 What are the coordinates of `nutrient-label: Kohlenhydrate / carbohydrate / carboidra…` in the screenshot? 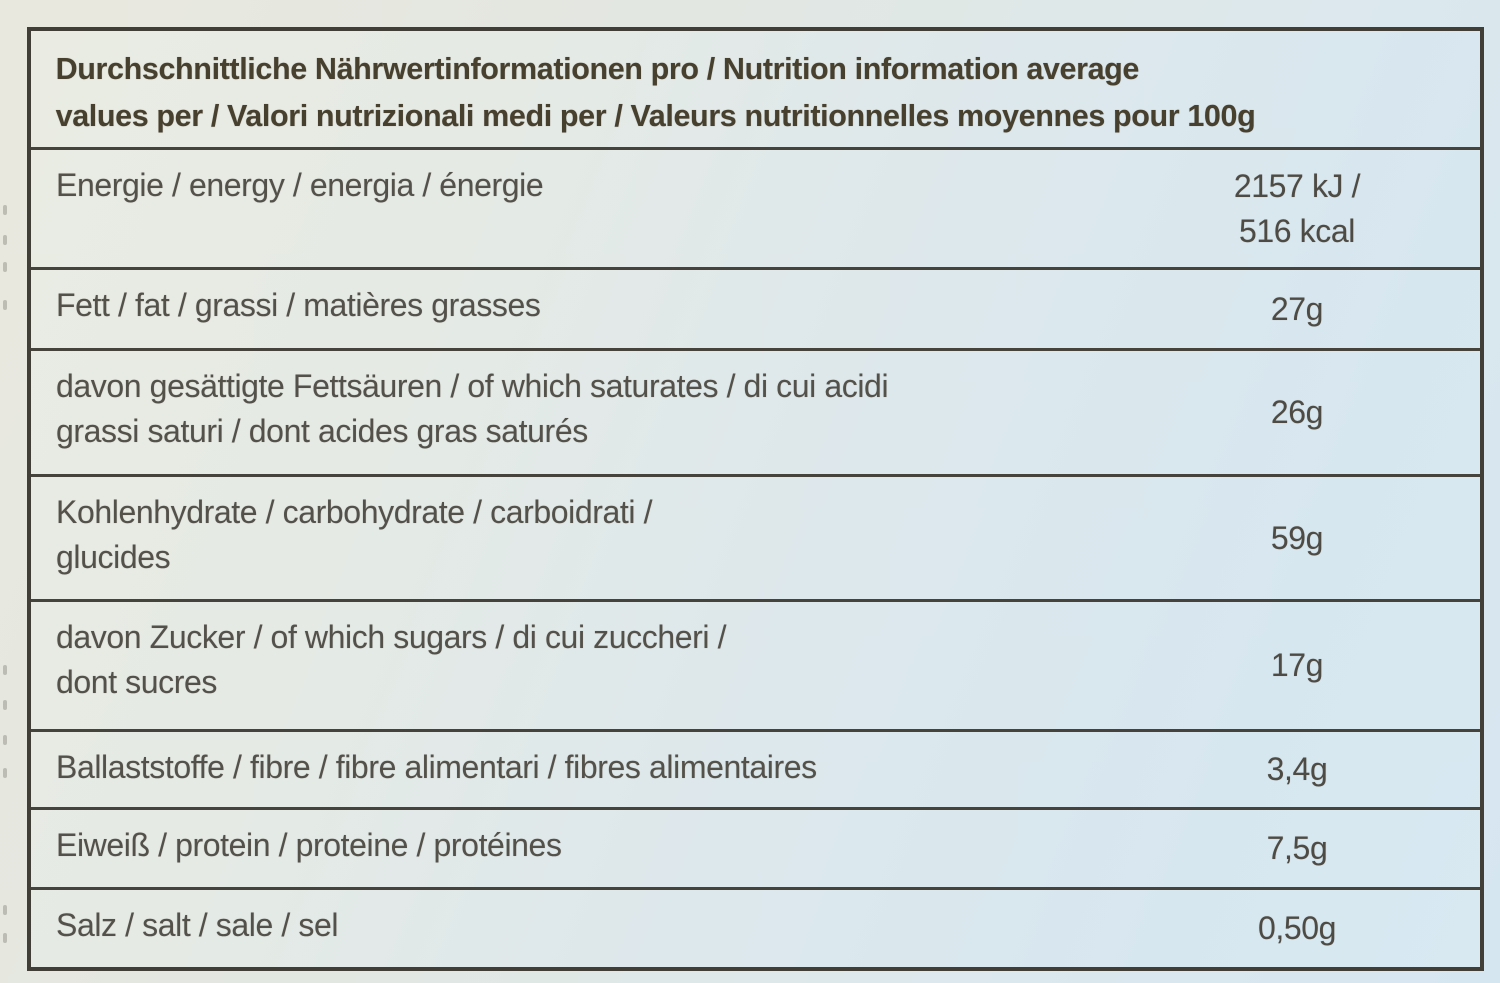 It's located at (354, 535).